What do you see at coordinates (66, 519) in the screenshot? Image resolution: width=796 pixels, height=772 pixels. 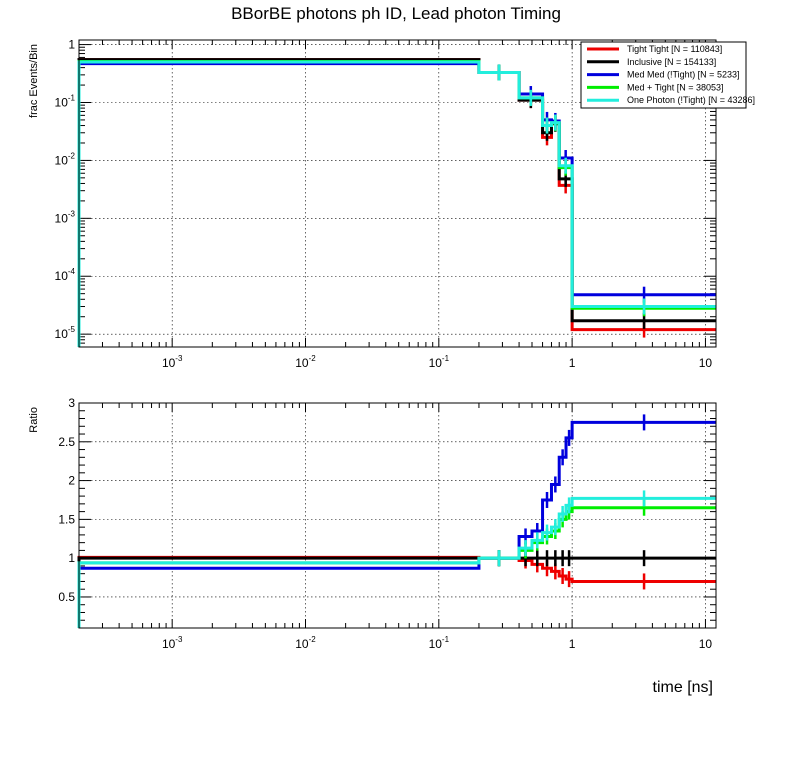 I see `y-tick-label: 1.5` at bounding box center [66, 519].